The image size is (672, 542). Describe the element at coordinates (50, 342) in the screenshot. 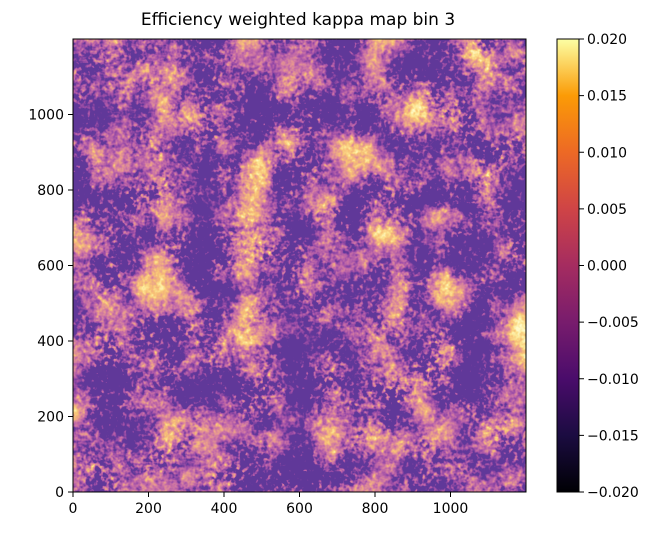

I see `y-tick-label: 400` at that location.